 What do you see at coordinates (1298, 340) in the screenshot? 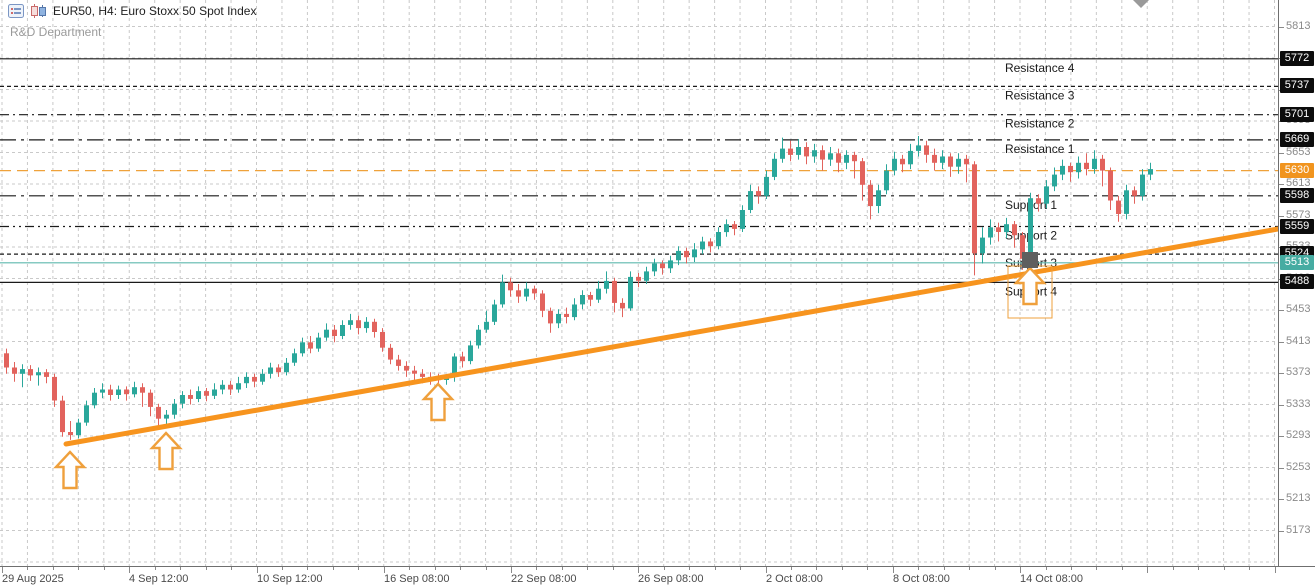
I see `price-tick-label: 5413` at bounding box center [1298, 340].